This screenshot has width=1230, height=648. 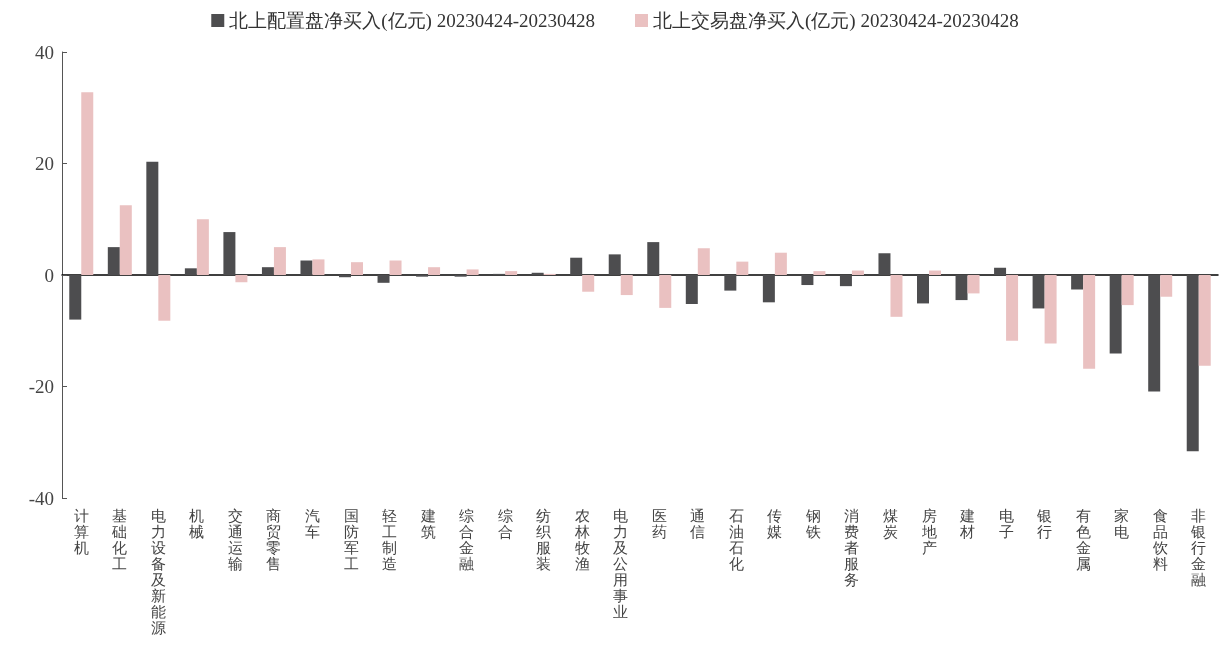 What do you see at coordinates (505, 524) in the screenshot?
I see `x-tick-label: 综合` at bounding box center [505, 524].